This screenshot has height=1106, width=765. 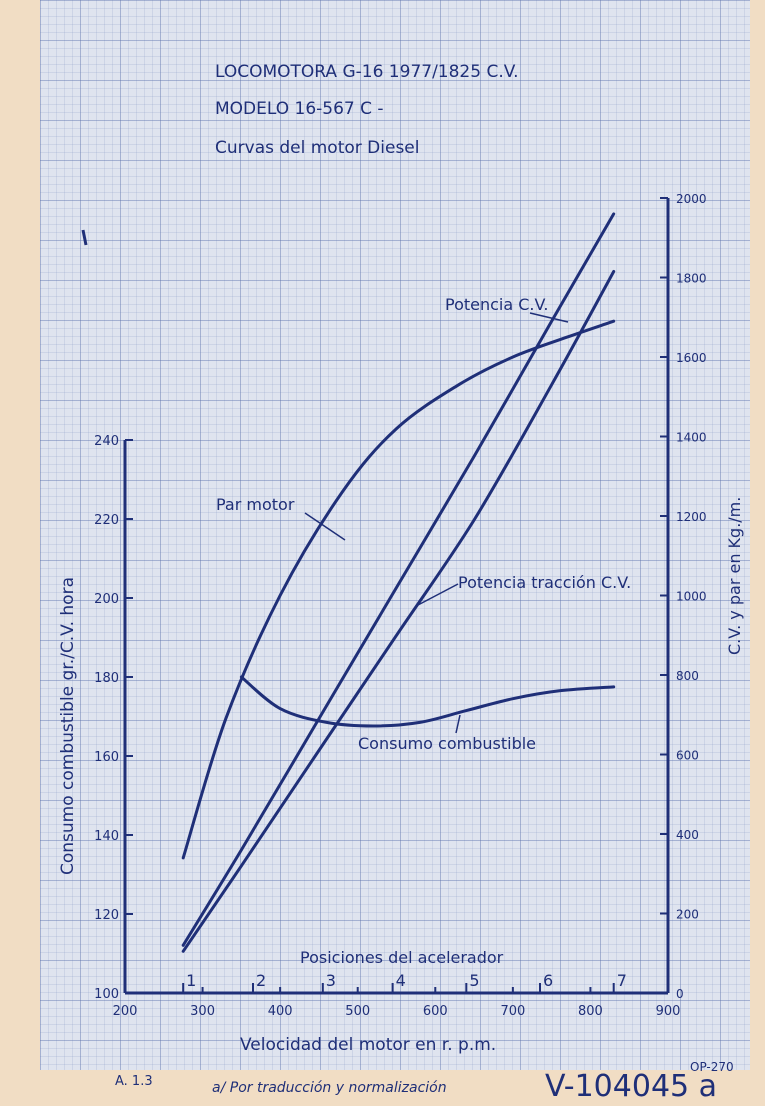 I want to click on left-tick-label: 140, so click(x=106, y=836).